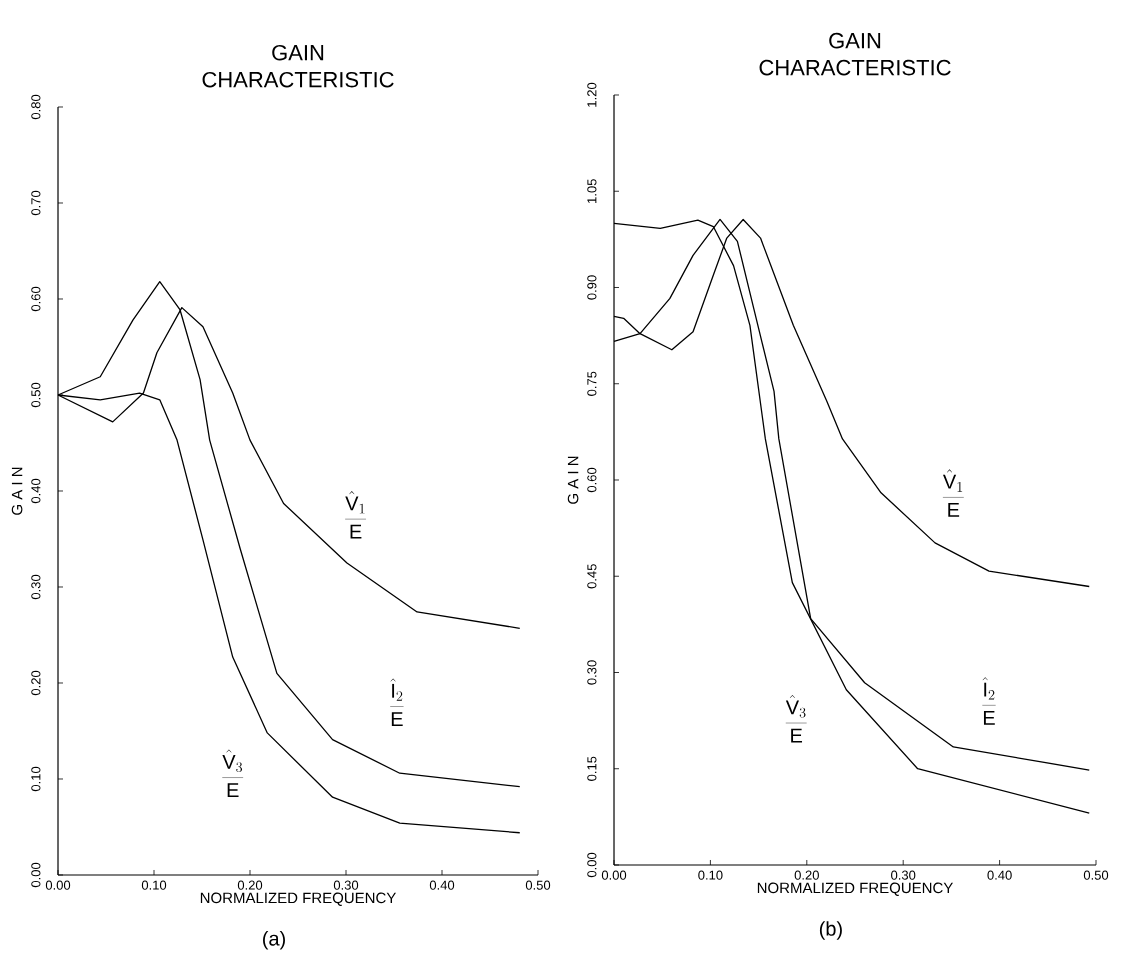 This screenshot has height=971, width=1122. Describe the element at coordinates (36, 683) in the screenshot. I see `y-tick-label: 0.20` at that location.